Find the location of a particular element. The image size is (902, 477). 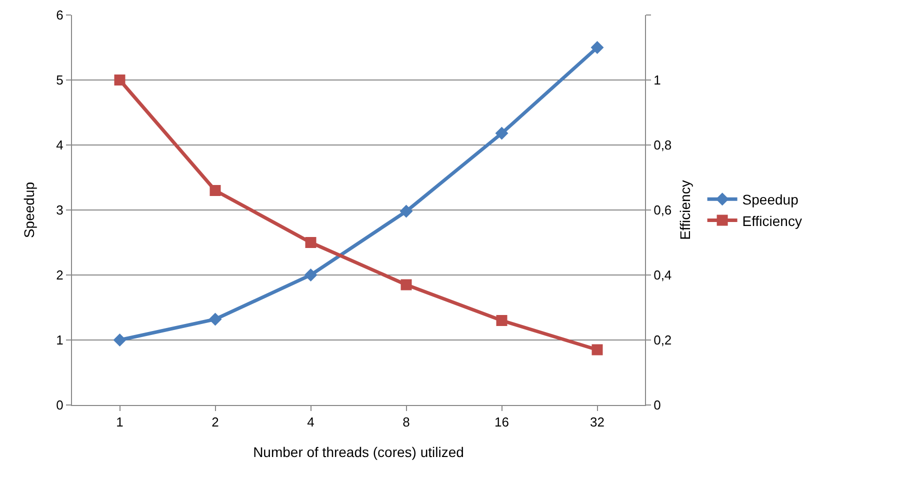

x-tick-label: 16 is located at coordinates (501, 422).